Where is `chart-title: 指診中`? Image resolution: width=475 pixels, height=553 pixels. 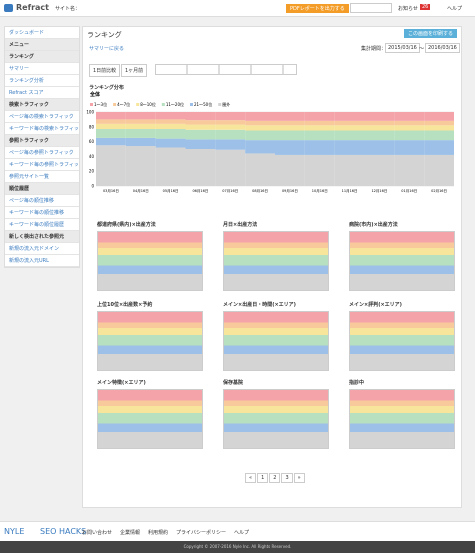
chart-title: 指診中 is located at coordinates (357, 383).